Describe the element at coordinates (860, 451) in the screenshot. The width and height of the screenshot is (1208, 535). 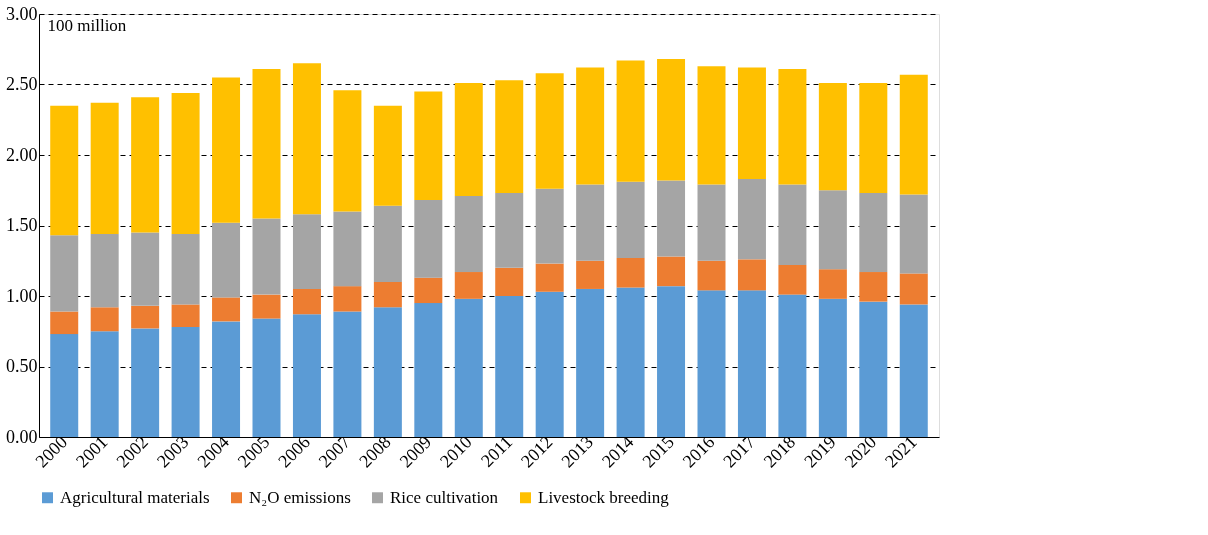
I see `x-tick-label: 2020` at that location.